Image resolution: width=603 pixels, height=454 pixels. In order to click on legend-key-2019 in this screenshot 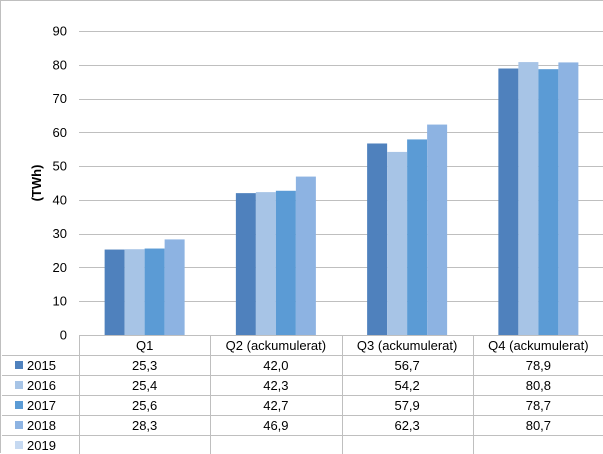, I will do `click(19, 445)`.